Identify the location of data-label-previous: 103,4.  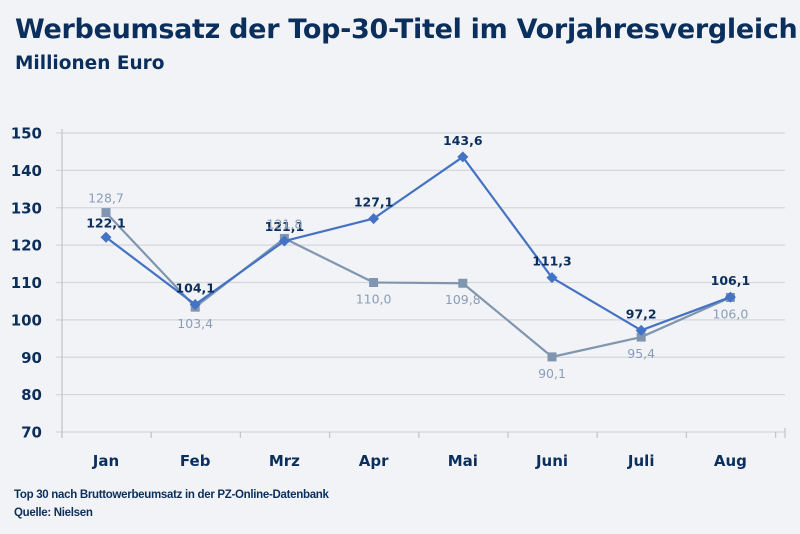
(195, 323).